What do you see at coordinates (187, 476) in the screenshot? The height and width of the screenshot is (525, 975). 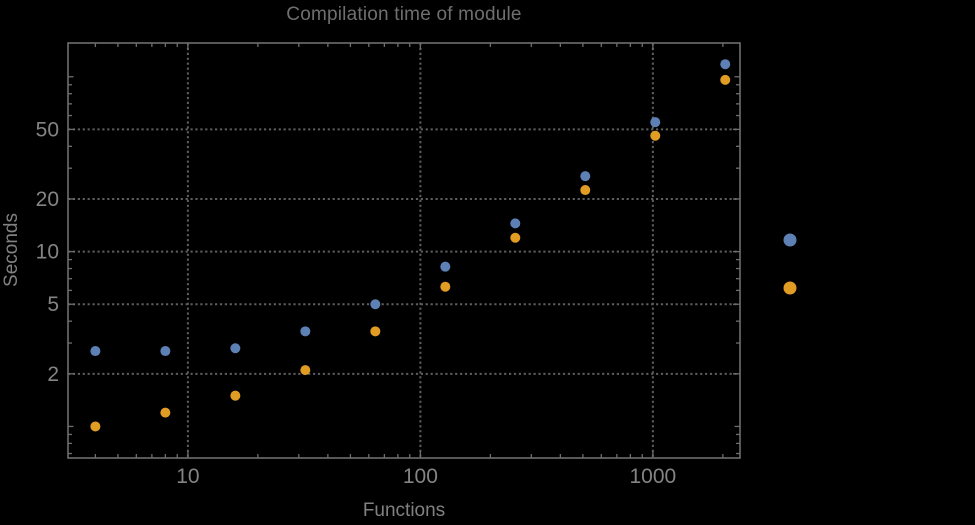 I see `x-tick-label-10: 10` at bounding box center [187, 476].